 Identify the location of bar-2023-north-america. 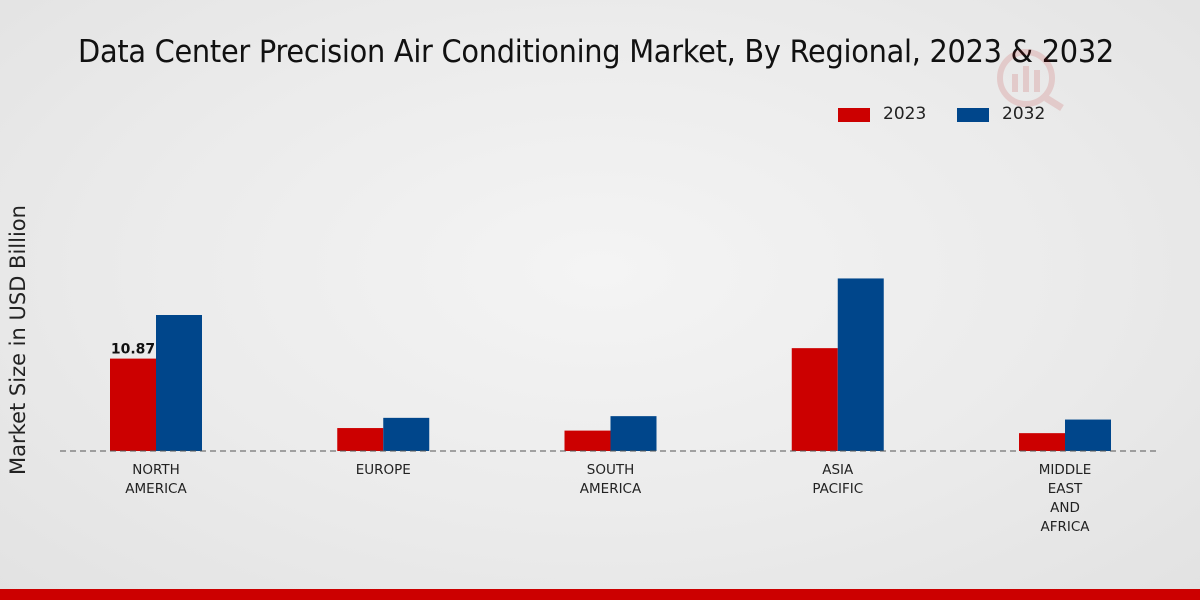
(133, 404).